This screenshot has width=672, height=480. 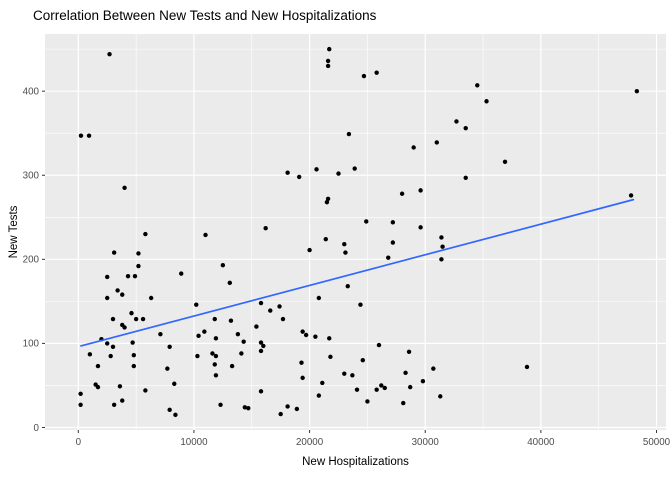 I want to click on y-tick-label: 200, so click(x=31, y=260).